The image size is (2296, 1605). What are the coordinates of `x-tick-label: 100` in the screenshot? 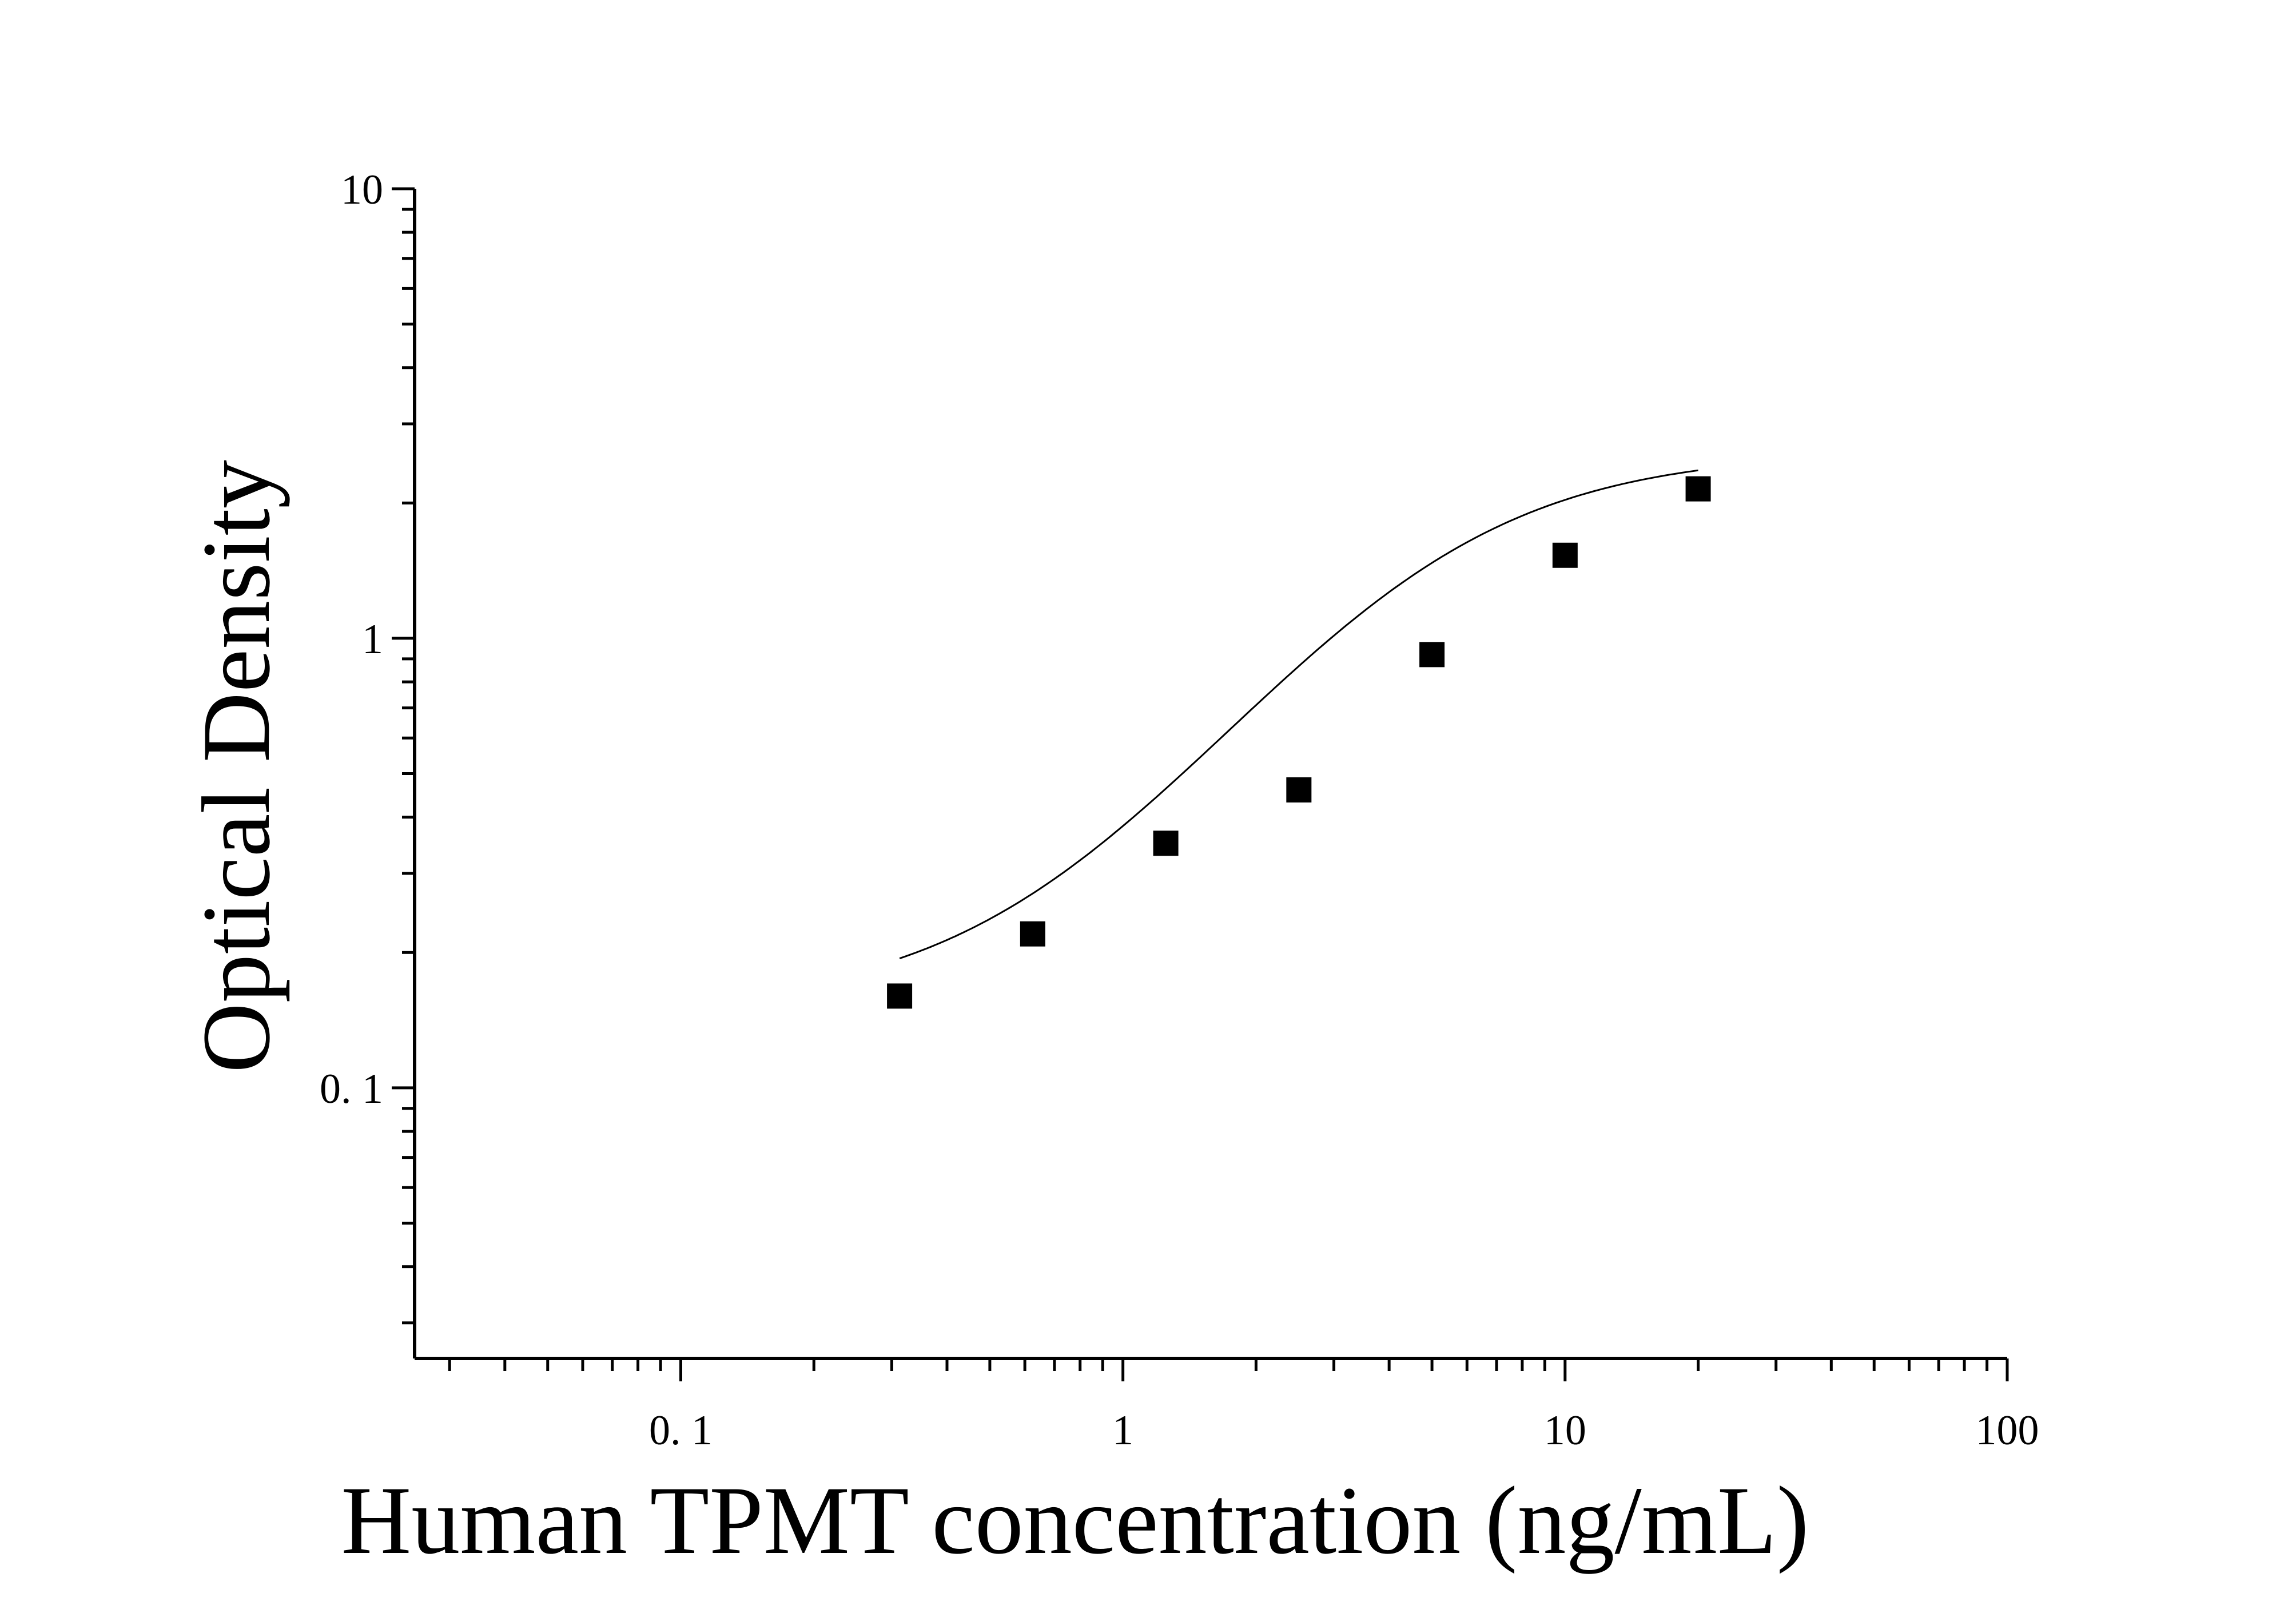 It's located at (2008, 1430).